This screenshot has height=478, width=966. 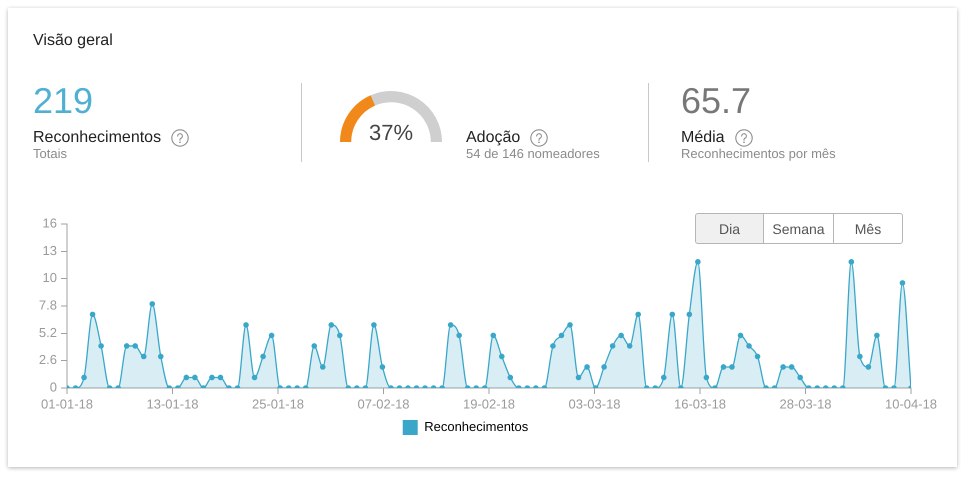 I want to click on text: Visão geral, so click(x=73, y=40).